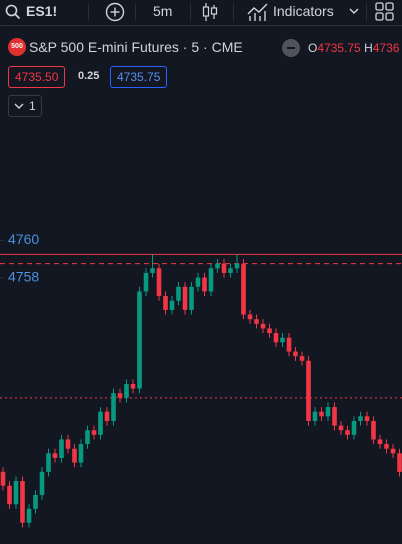 This screenshot has width=402, height=544. I want to click on high-label: H, so click(368, 48).